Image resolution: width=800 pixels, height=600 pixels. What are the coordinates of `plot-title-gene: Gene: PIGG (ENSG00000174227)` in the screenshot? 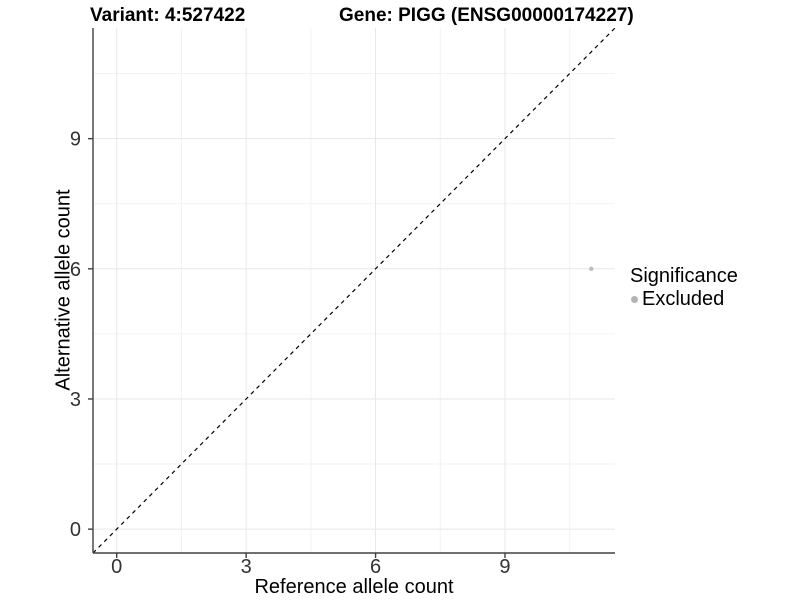 It's located at (486, 15).